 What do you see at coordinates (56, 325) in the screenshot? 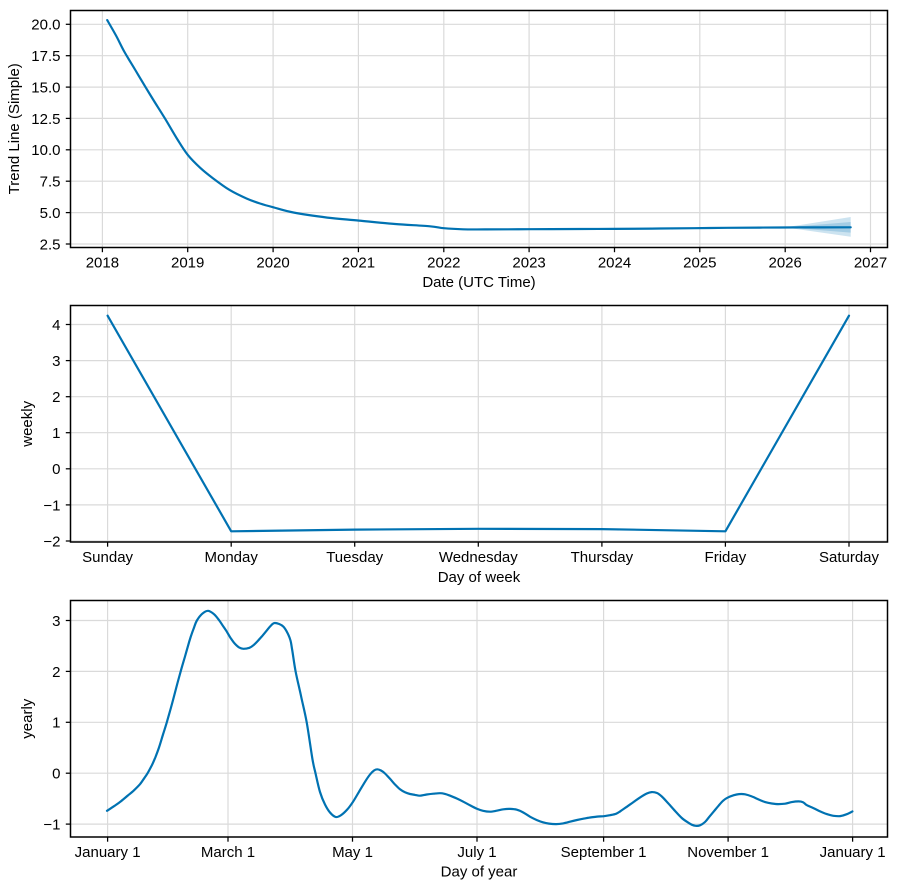
I see `svg-text: 4` at bounding box center [56, 325].